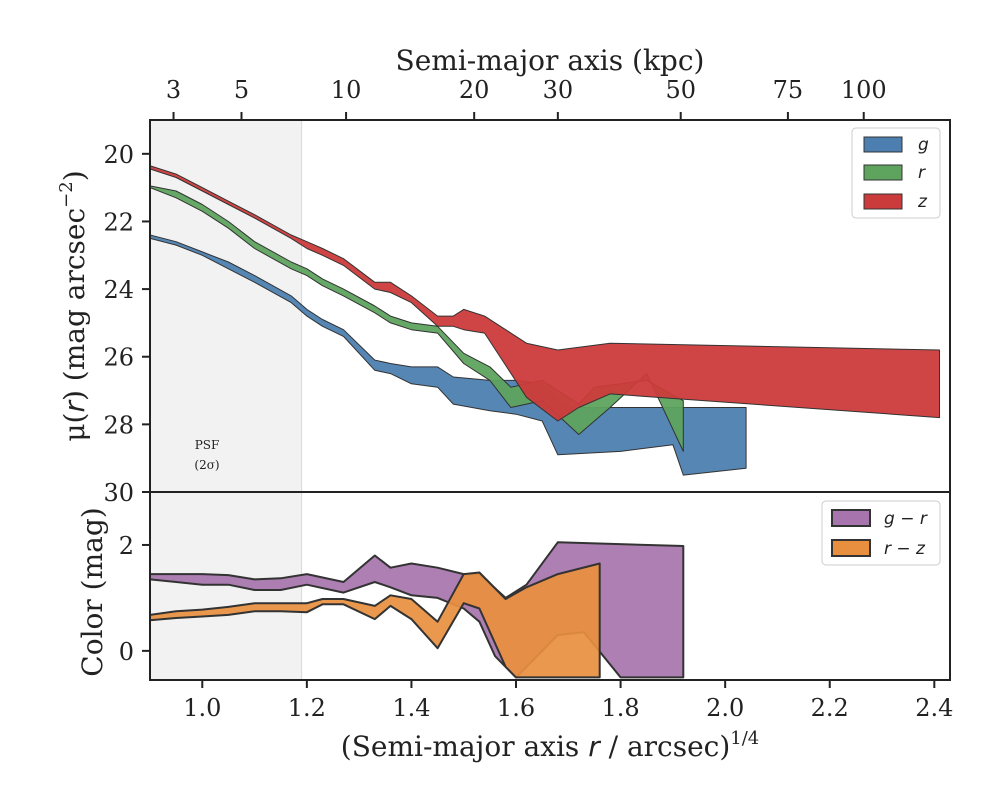 This screenshot has width=1000, height=800. What do you see at coordinates (118, 155) in the screenshot?
I see `mu-tick-label-20: 20` at bounding box center [118, 155].